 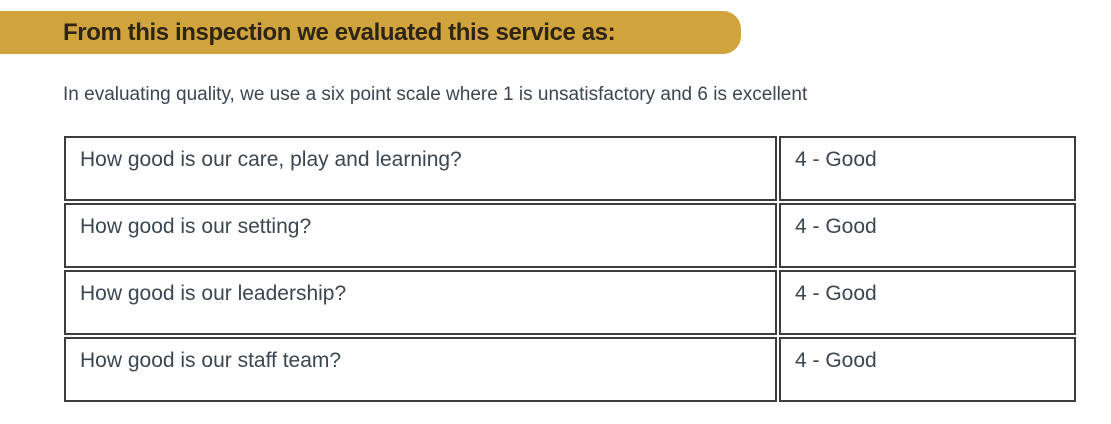 I want to click on table-row: How good is our setting? 4 - Good, so click(x=570, y=235).